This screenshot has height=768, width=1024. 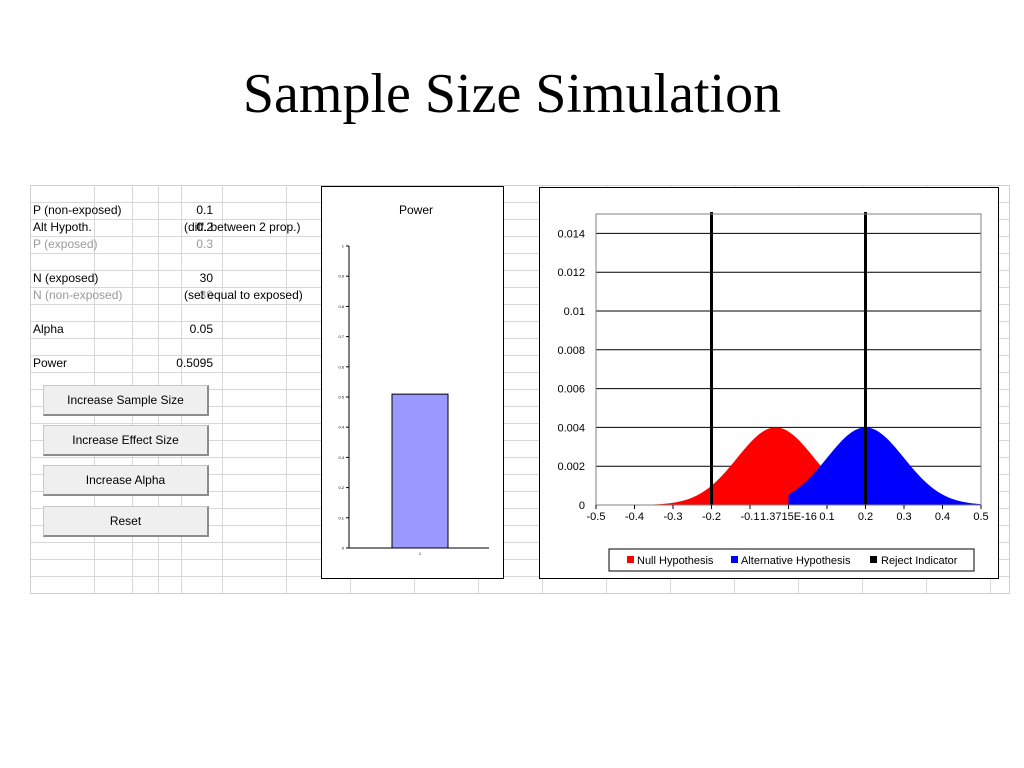 What do you see at coordinates (630, 559) in the screenshot?
I see `legend-swatch-null` at bounding box center [630, 559].